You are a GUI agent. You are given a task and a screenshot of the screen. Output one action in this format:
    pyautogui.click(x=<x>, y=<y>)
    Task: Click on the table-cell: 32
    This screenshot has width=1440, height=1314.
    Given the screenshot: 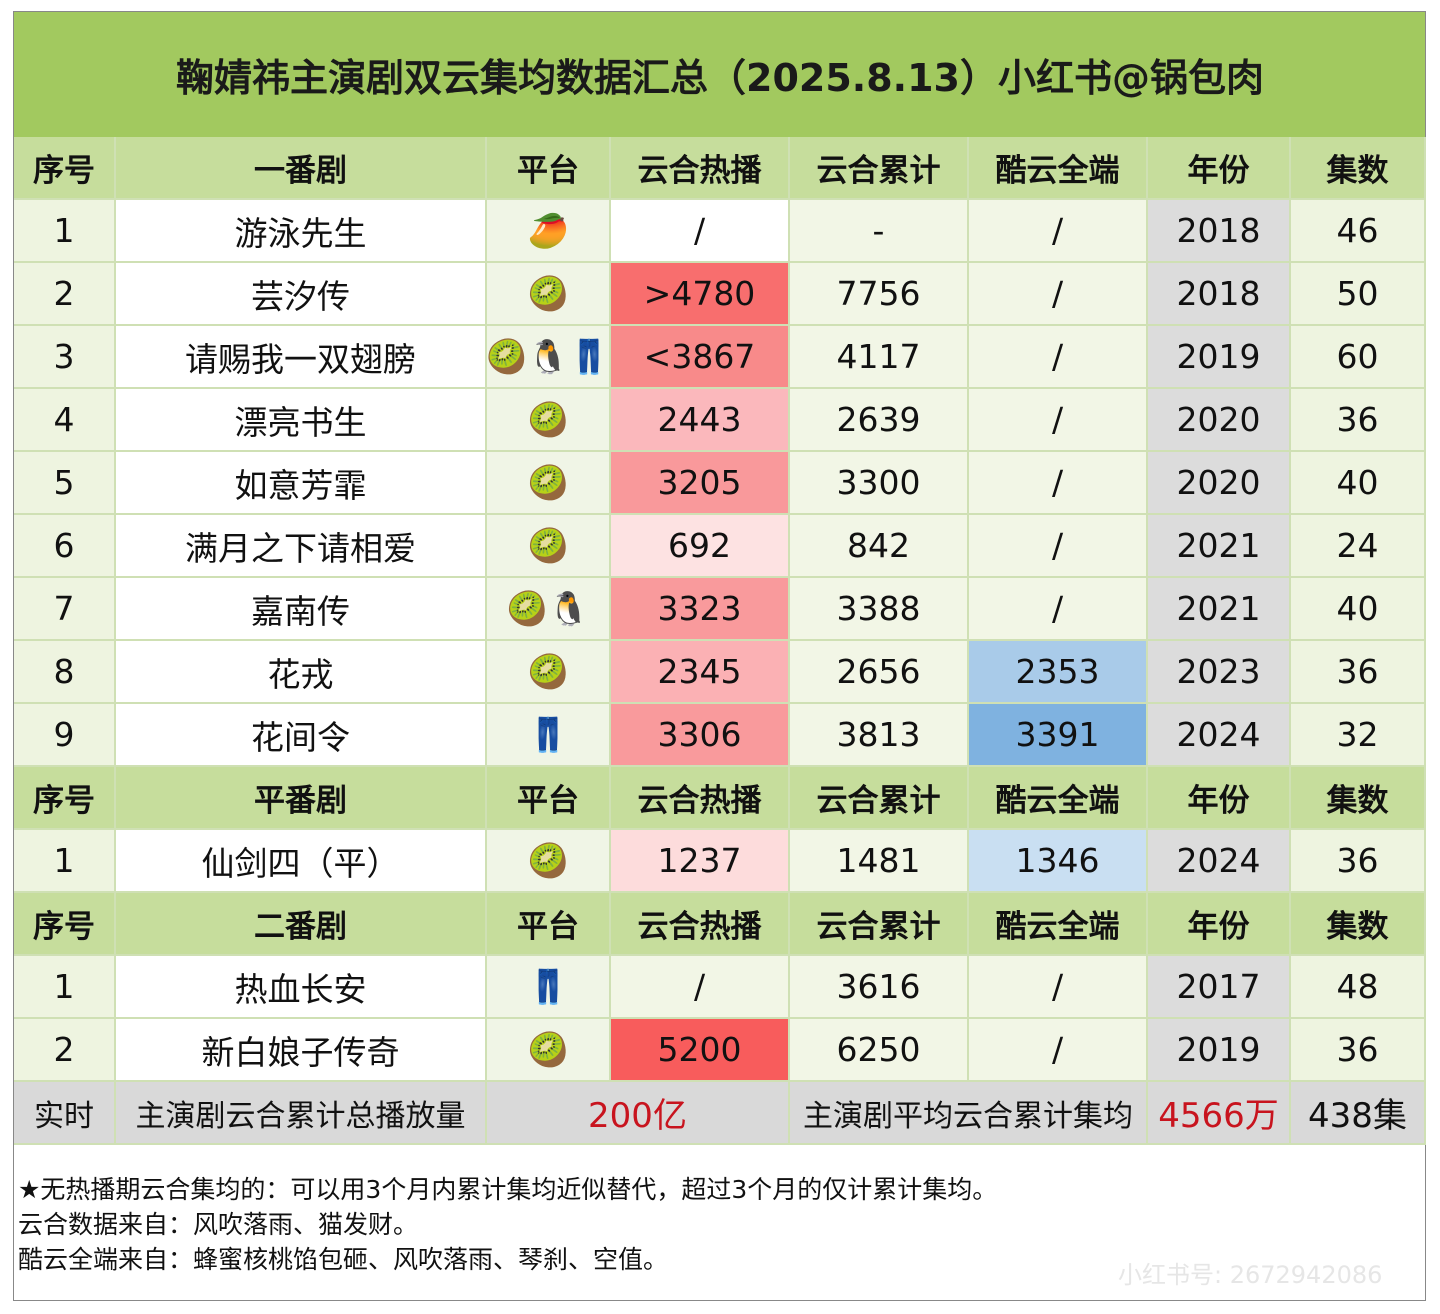 What is the action you would take?
    pyautogui.click(x=1358, y=735)
    